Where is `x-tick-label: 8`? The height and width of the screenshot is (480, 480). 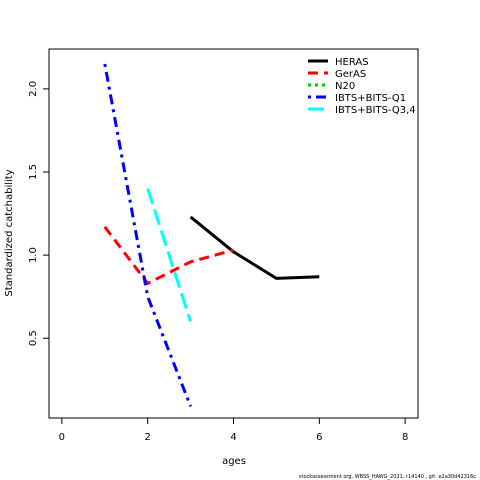
x-tick-label: 8 is located at coordinates (405, 437).